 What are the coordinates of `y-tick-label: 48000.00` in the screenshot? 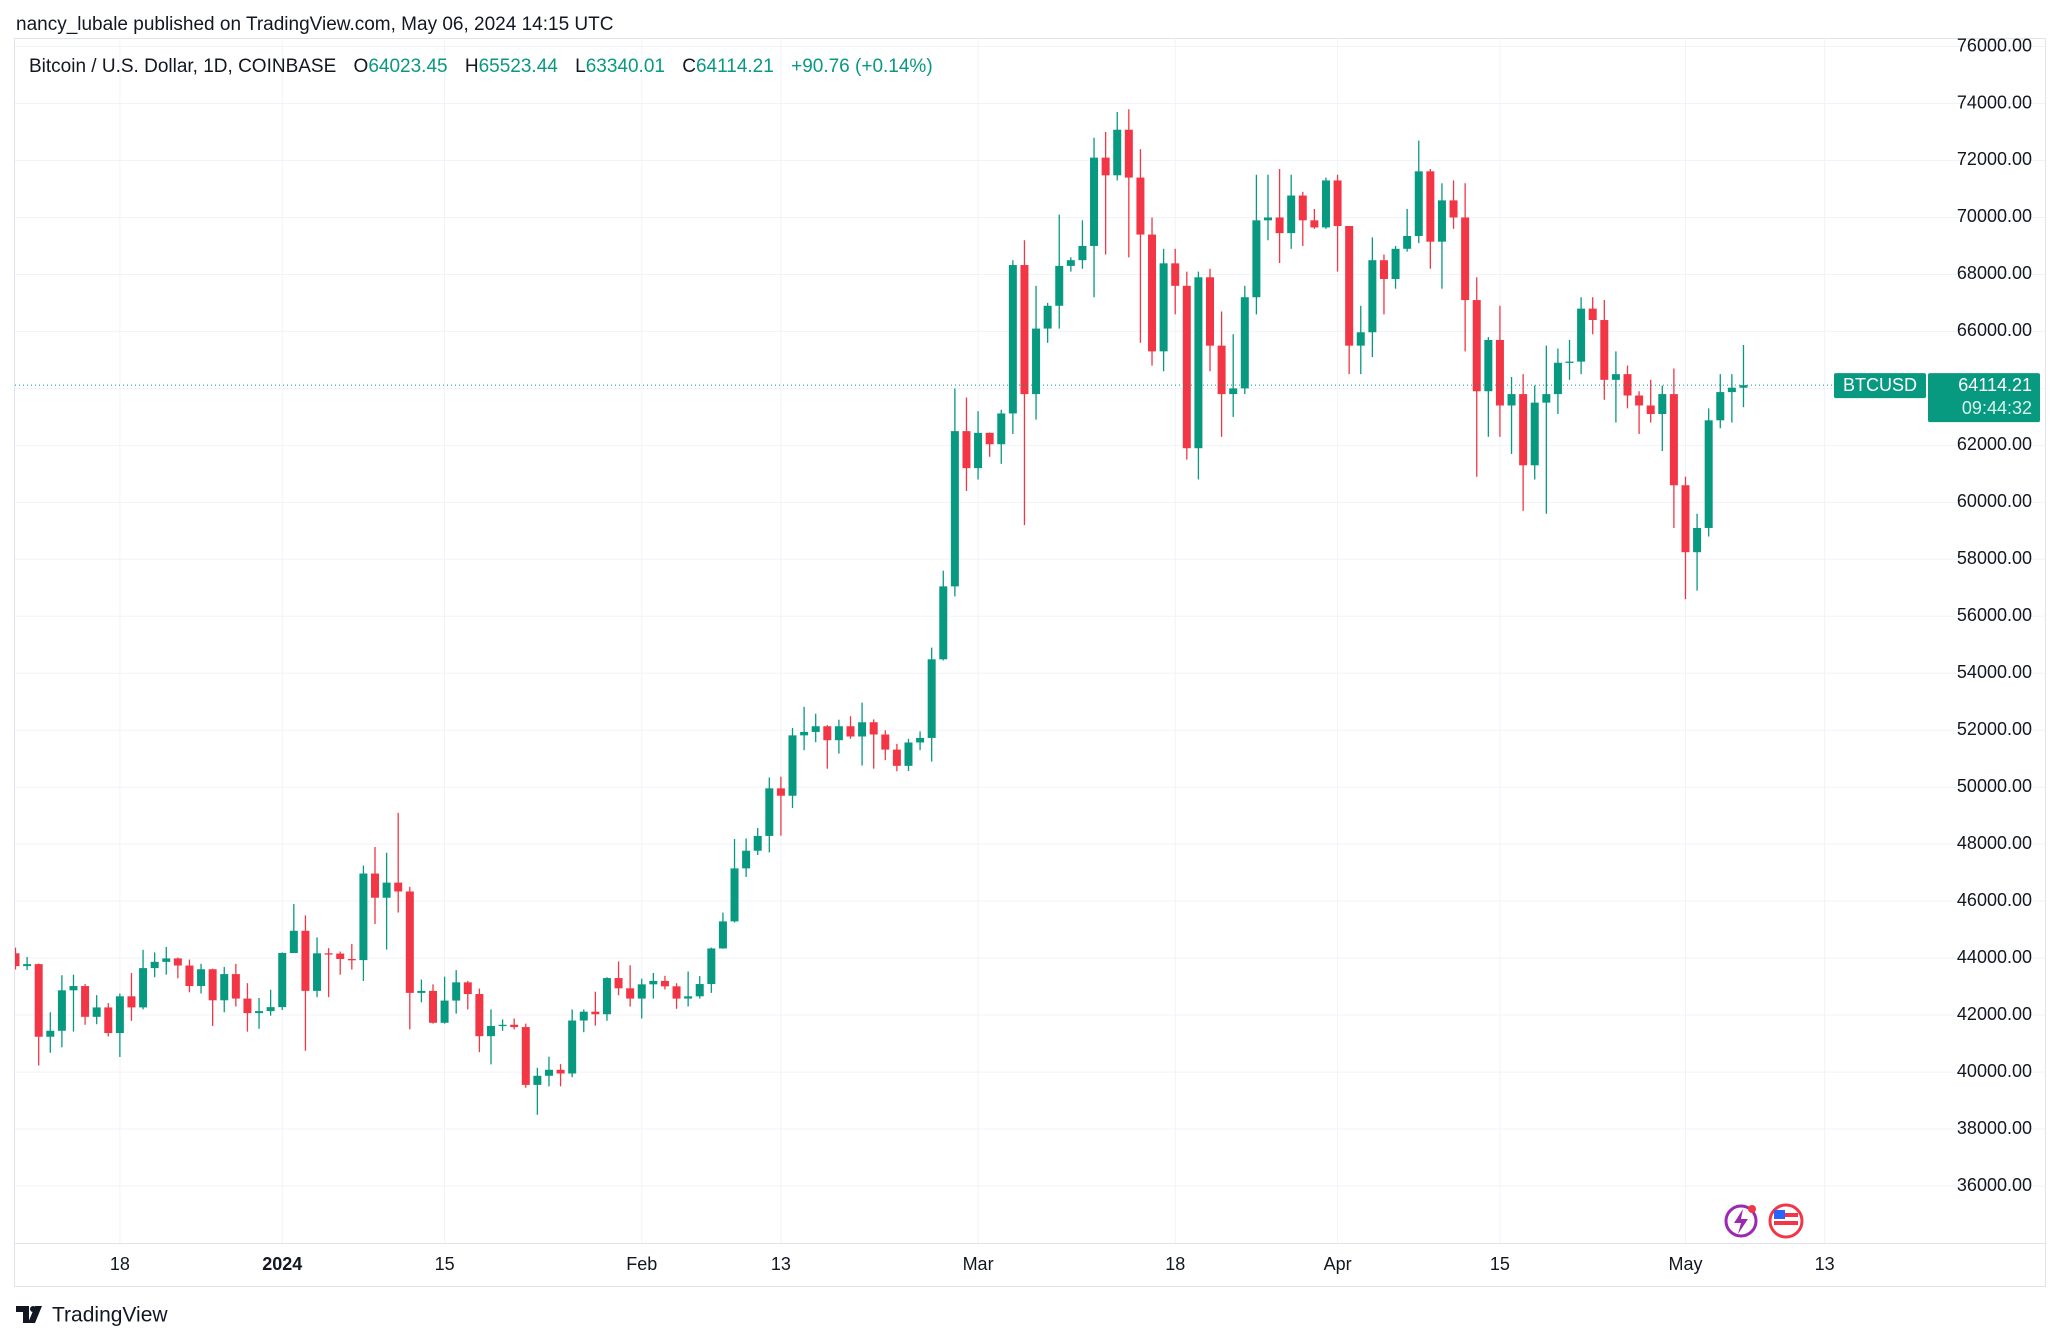 It's located at (1994, 843).